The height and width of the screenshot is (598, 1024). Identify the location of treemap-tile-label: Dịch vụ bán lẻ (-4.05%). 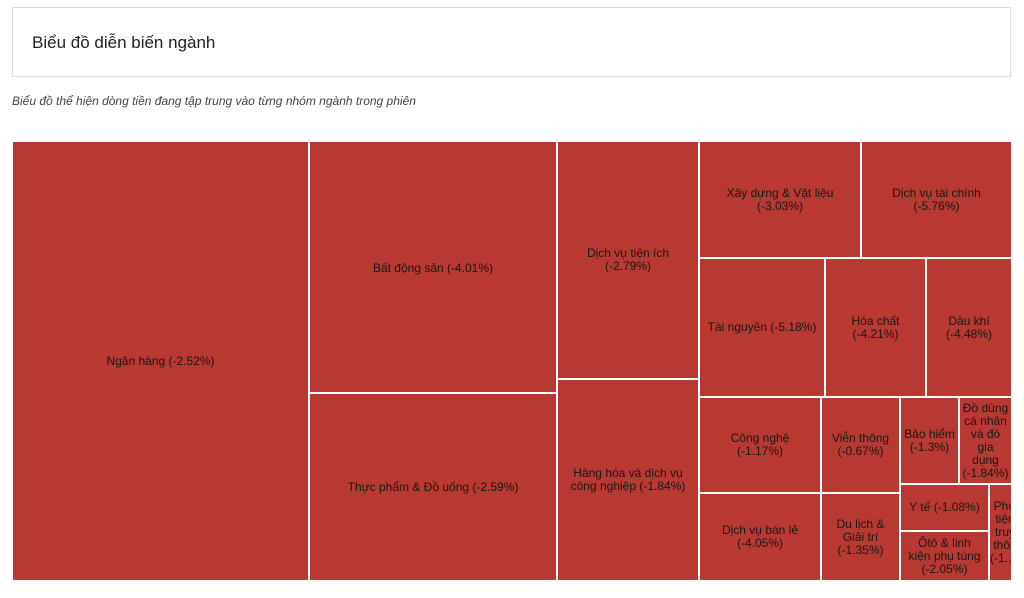
(760, 536).